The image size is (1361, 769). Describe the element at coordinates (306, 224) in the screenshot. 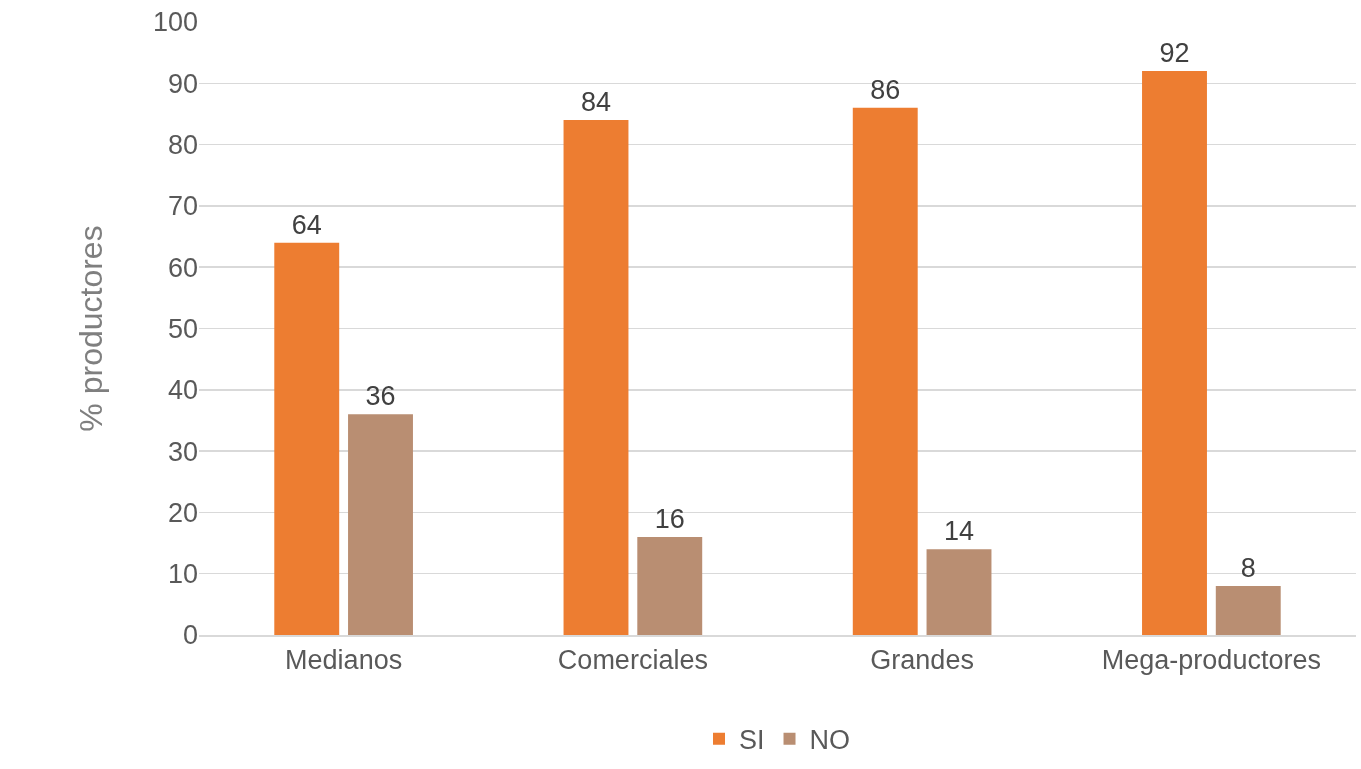

I see `data-label: 64` at that location.